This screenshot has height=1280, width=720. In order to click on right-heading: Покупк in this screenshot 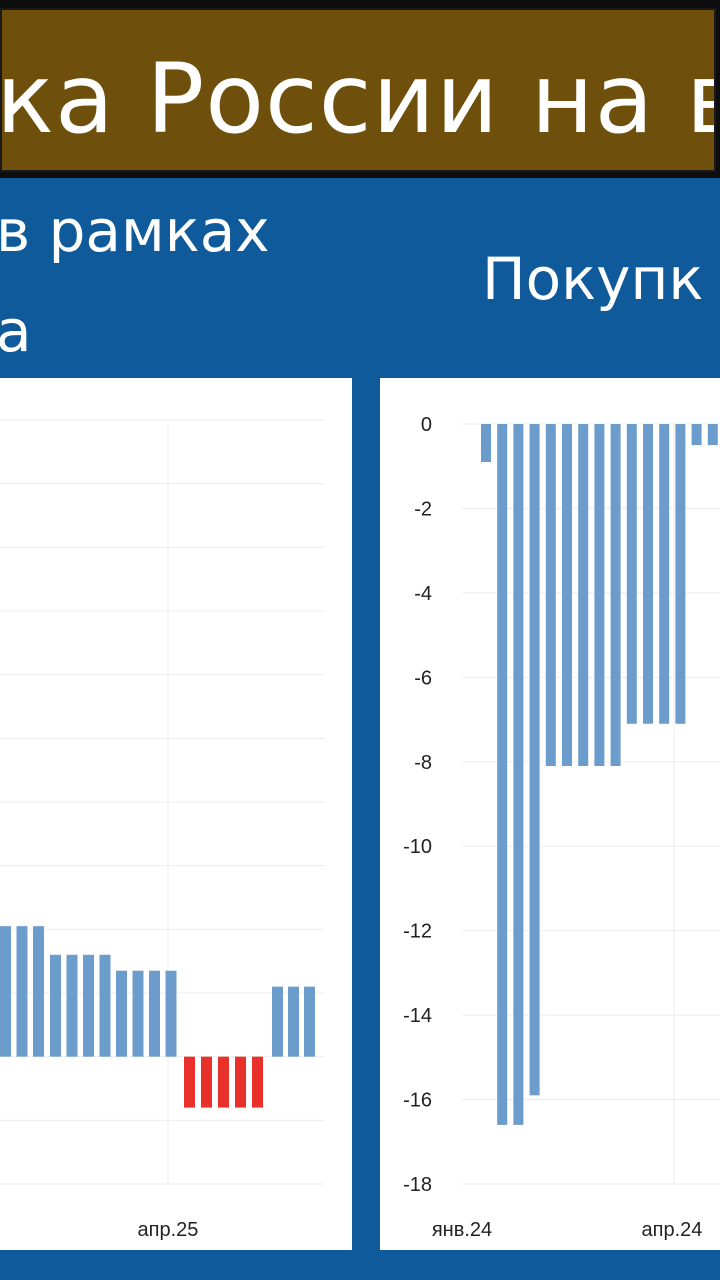, I will do `click(593, 279)`.